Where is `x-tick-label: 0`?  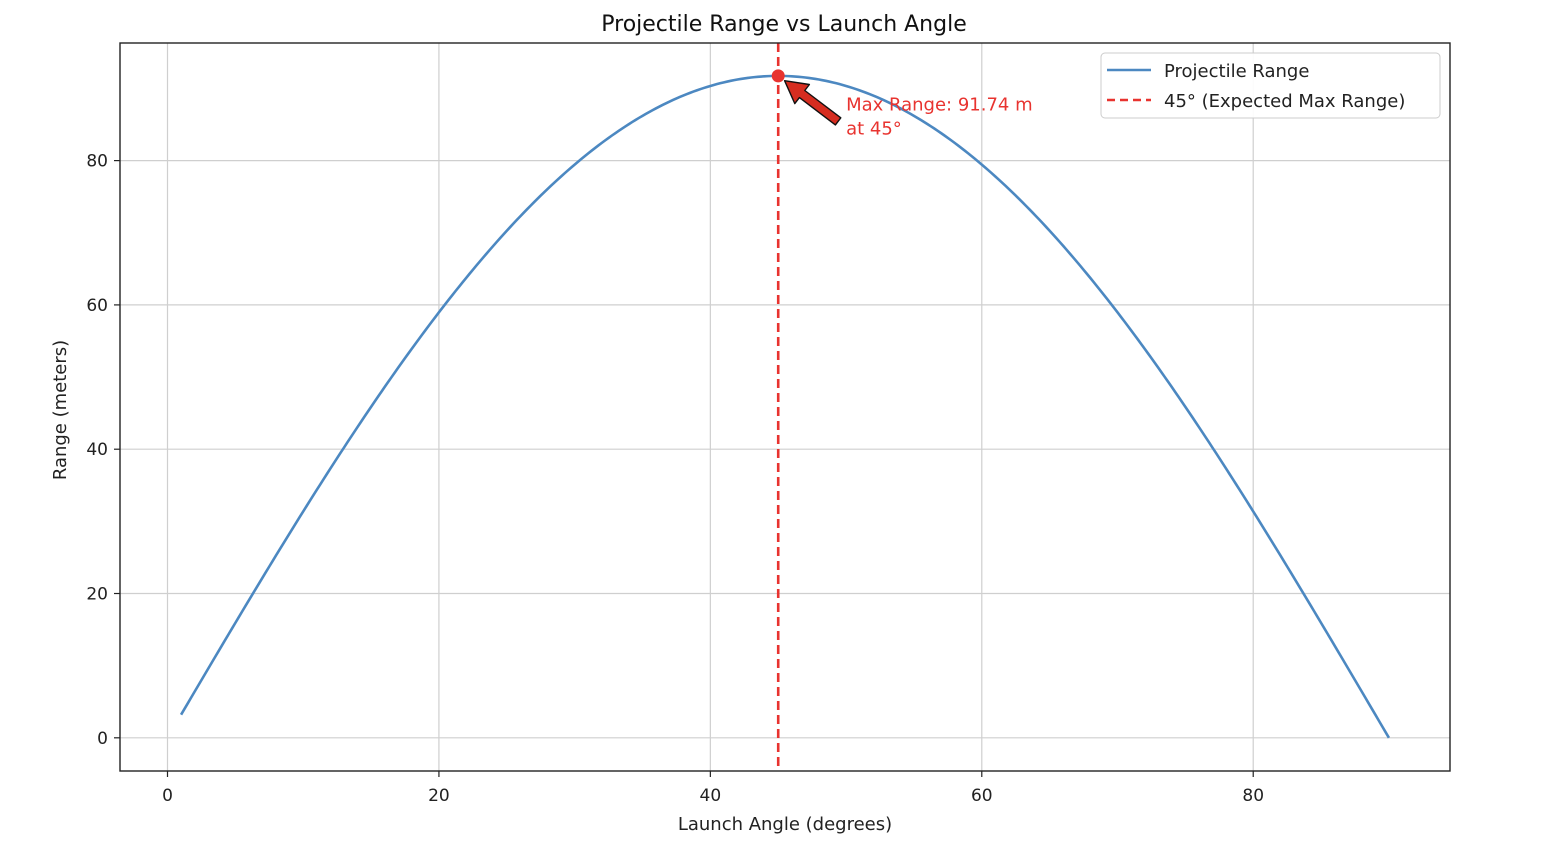 x-tick-label: 0 is located at coordinates (167, 796).